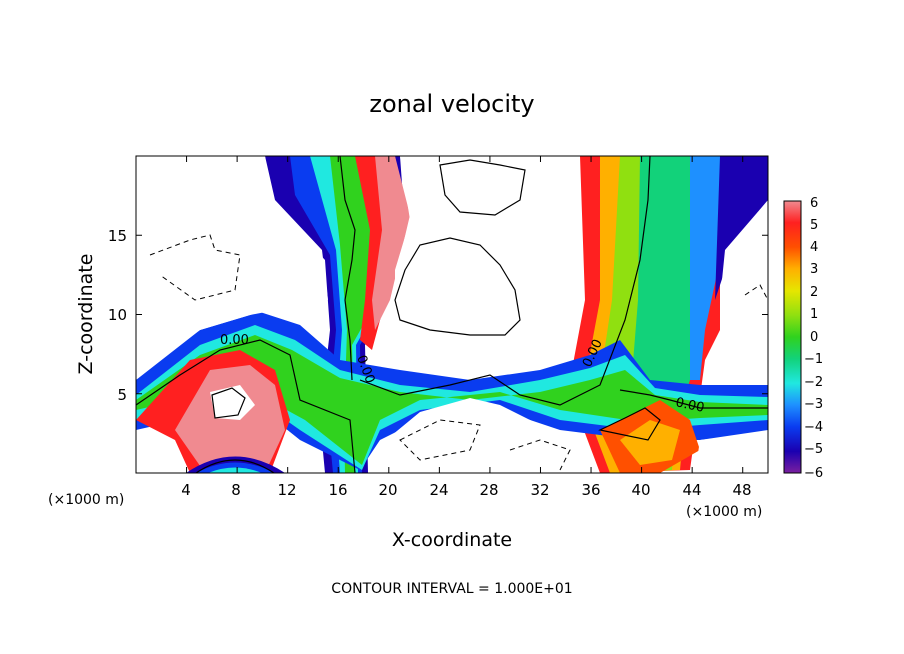 Image resolution: width=904 pixels, height=654 pixels. I want to click on x-tick-label: 36, so click(590, 490).